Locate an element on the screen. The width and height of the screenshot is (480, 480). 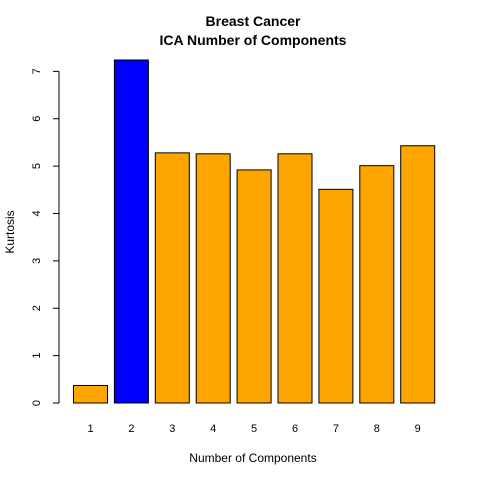
x-tick-label: 4 is located at coordinates (213, 429).